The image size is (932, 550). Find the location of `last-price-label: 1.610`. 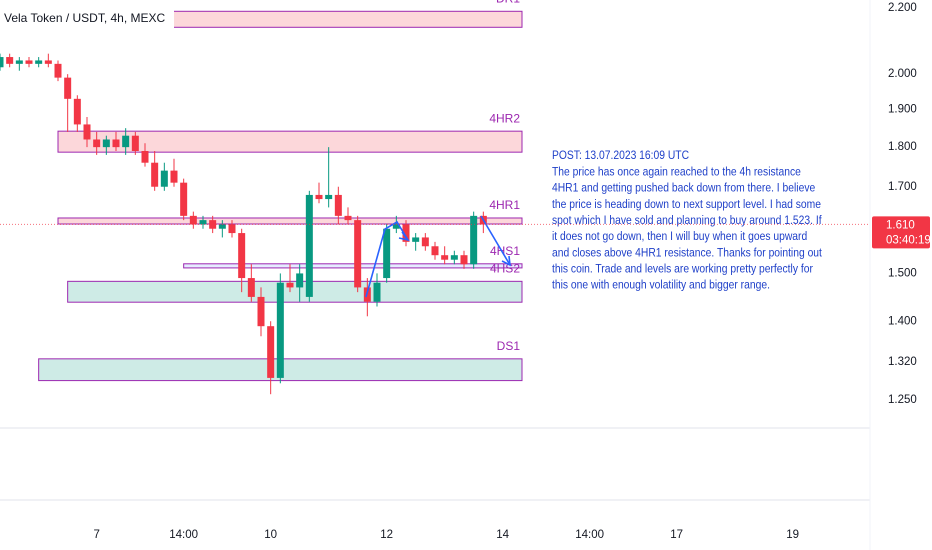

last-price-label: 1.610 is located at coordinates (900, 225).